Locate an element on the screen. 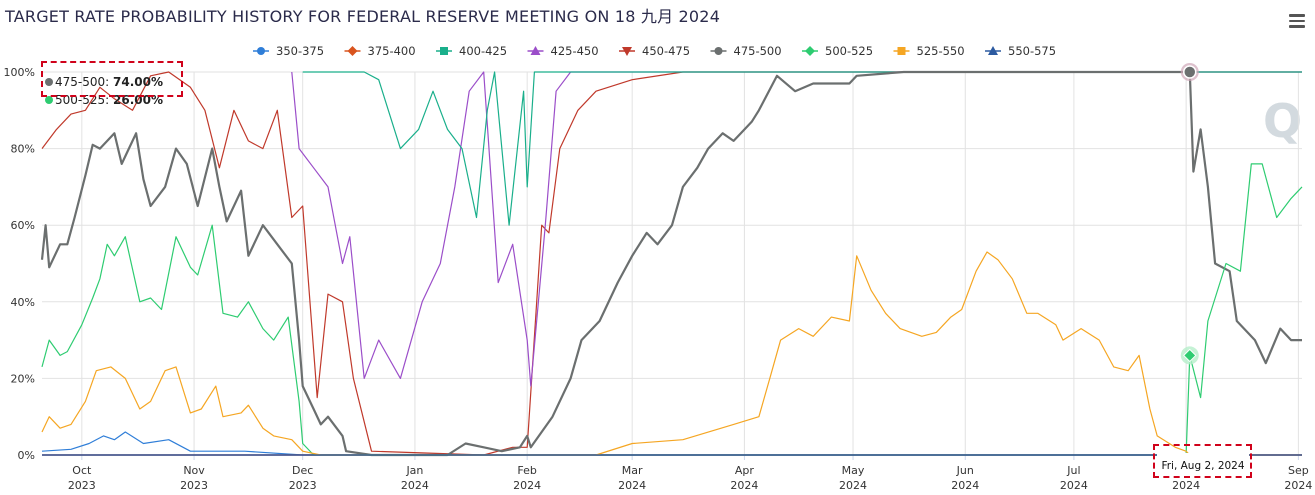  x-tick-month: Feb is located at coordinates (526, 470).